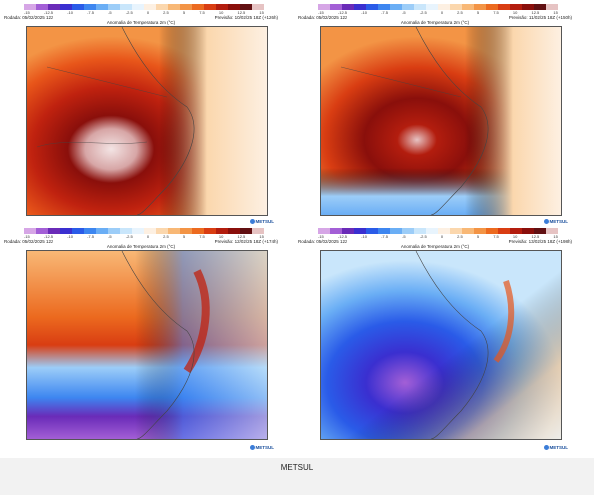 This screenshot has height=495, width=594. I want to click on valid-label: Previsão: 11/02/25 18Z (+150h), so click(540, 17).